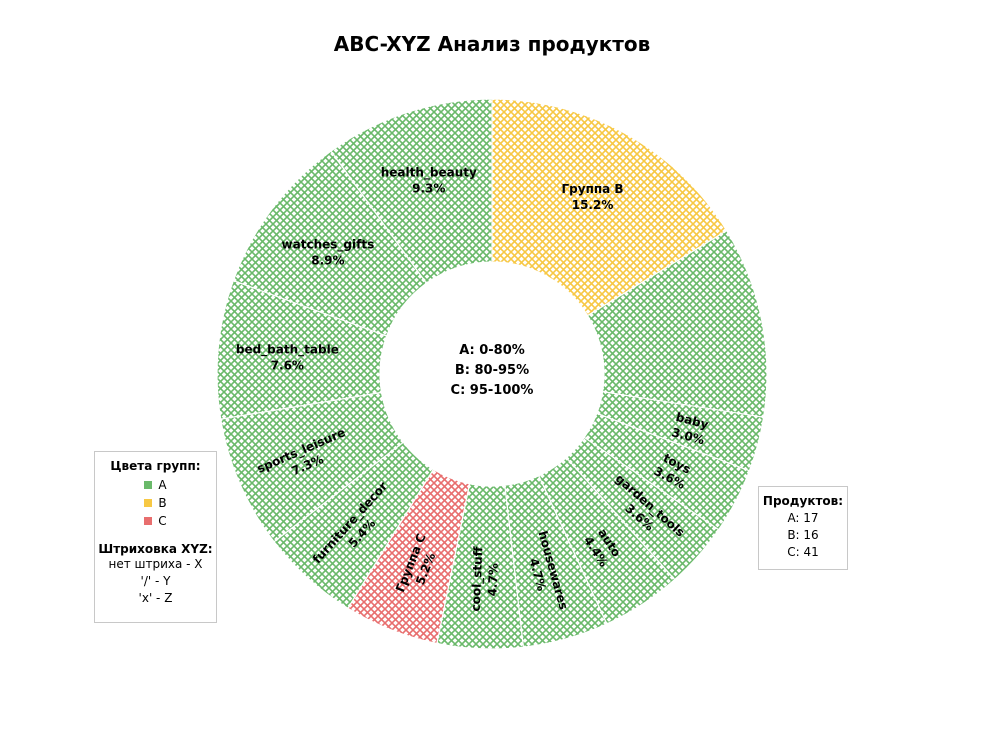  Describe the element at coordinates (428, 188) in the screenshot. I see `slice-value-label: 9.3%` at that location.